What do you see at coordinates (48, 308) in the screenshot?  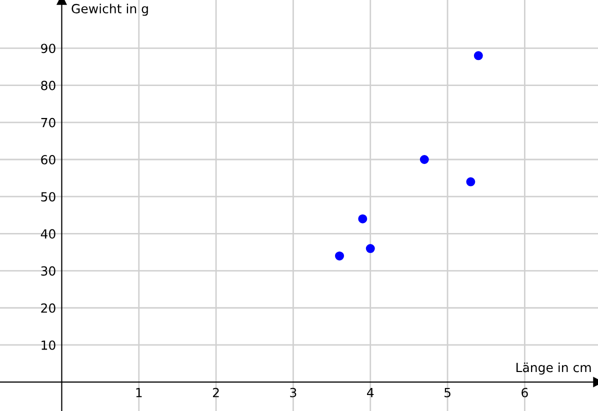 I see `y-tick-label: 20` at bounding box center [48, 308].